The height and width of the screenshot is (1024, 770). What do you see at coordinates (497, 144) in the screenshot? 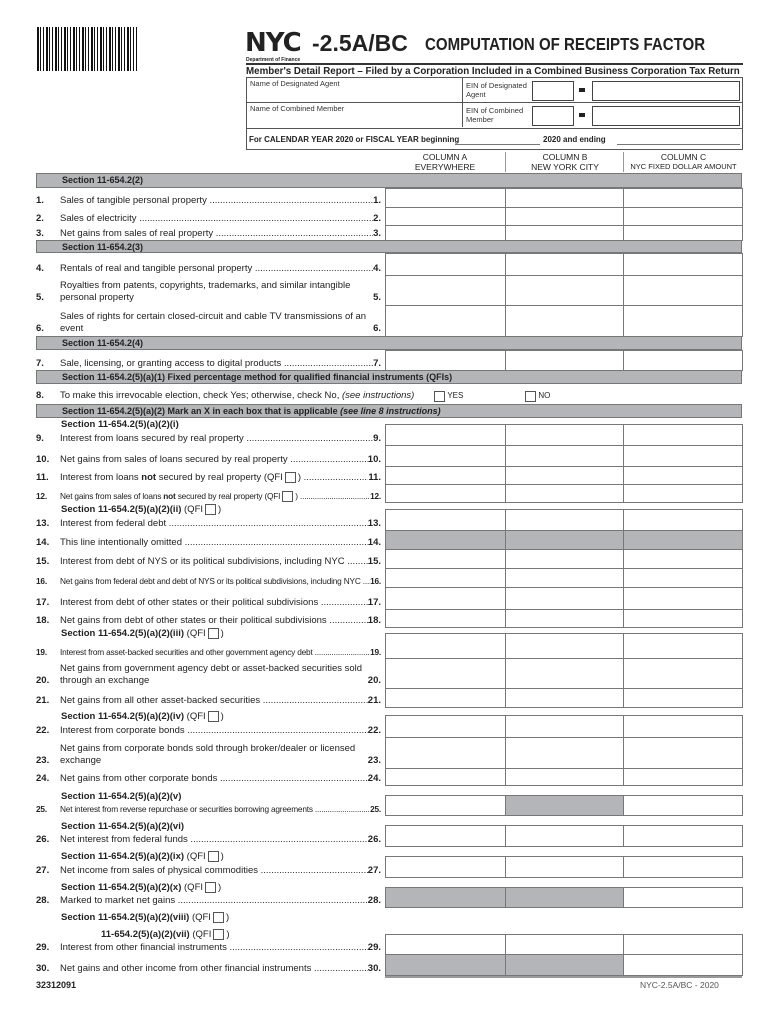
I see `period-begin-input` at bounding box center [497, 144].